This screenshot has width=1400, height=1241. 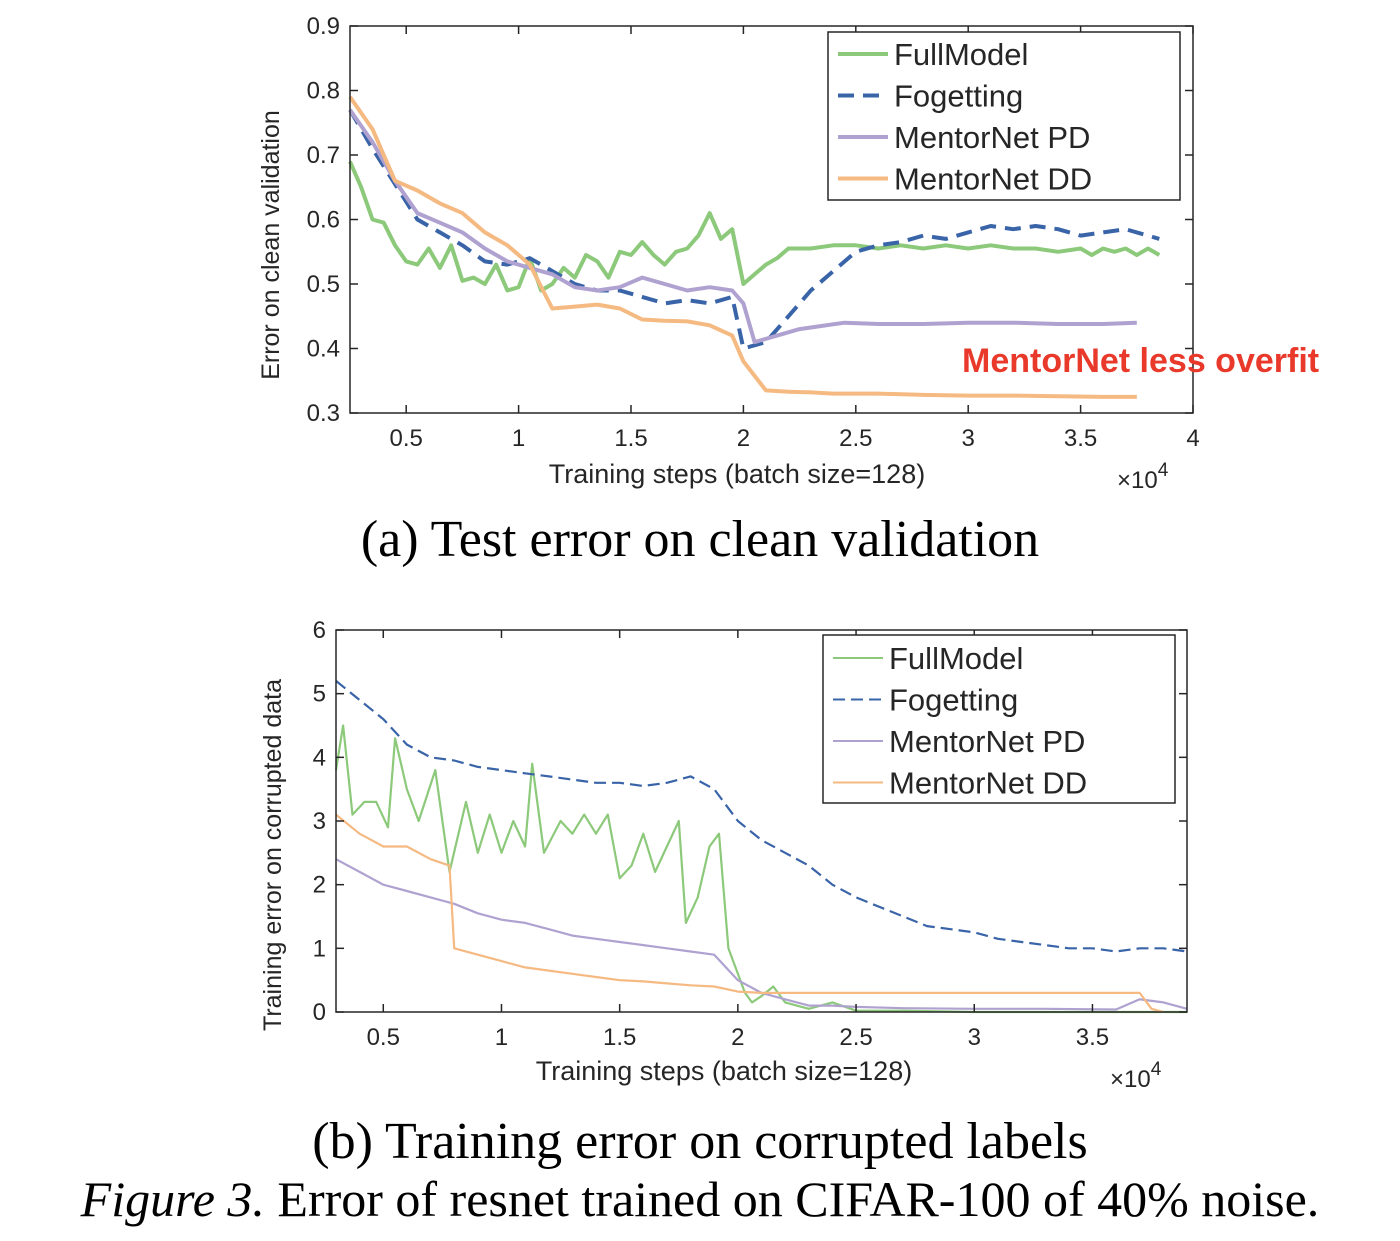 I want to click on chart-b-xtick-label: 0.5, so click(x=383, y=1037).